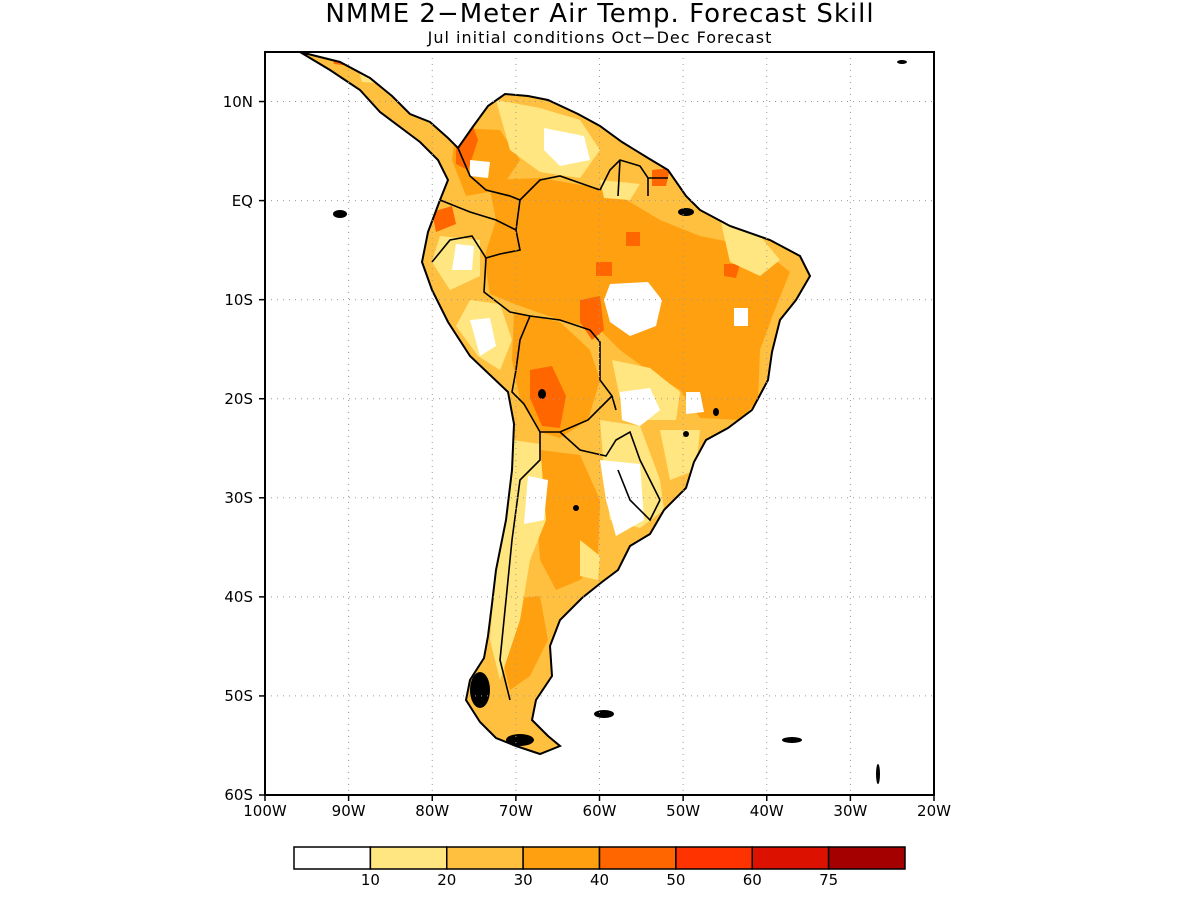 Image resolution: width=1200 pixels, height=900 pixels. I want to click on lat-tick-label: 50S, so click(238, 695).